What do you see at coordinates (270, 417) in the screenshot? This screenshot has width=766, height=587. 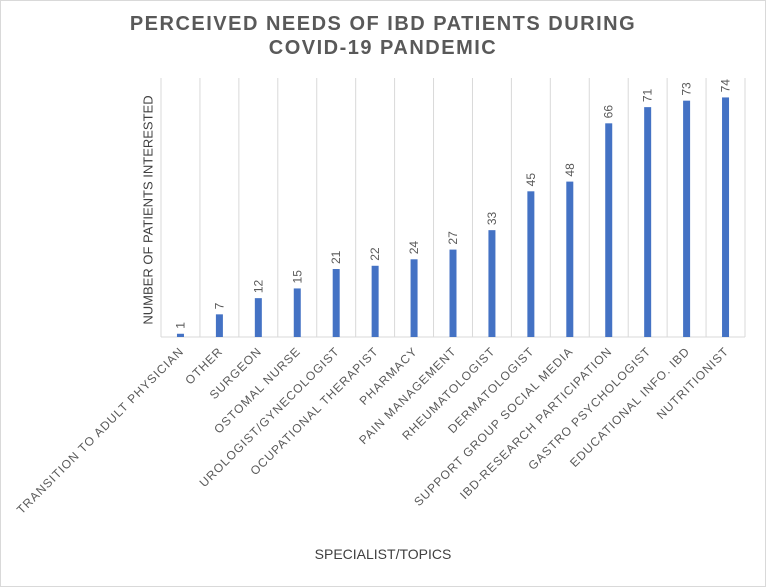 I see `x-tick-label: UROLOGIST/GYNECOLOGIST` at bounding box center [270, 417].